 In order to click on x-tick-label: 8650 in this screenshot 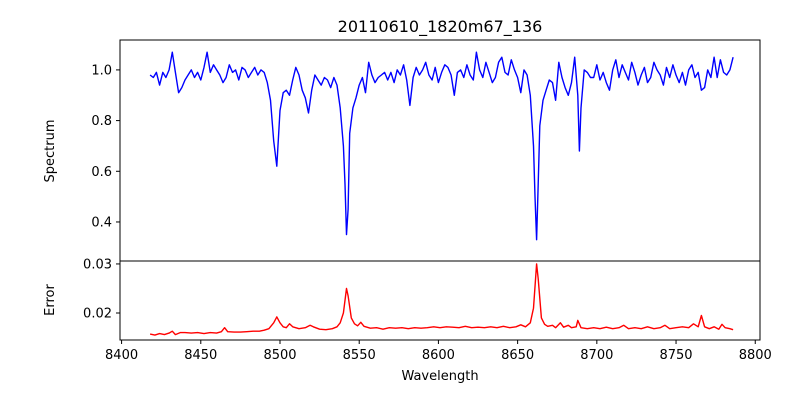, I will do `click(517, 355)`.